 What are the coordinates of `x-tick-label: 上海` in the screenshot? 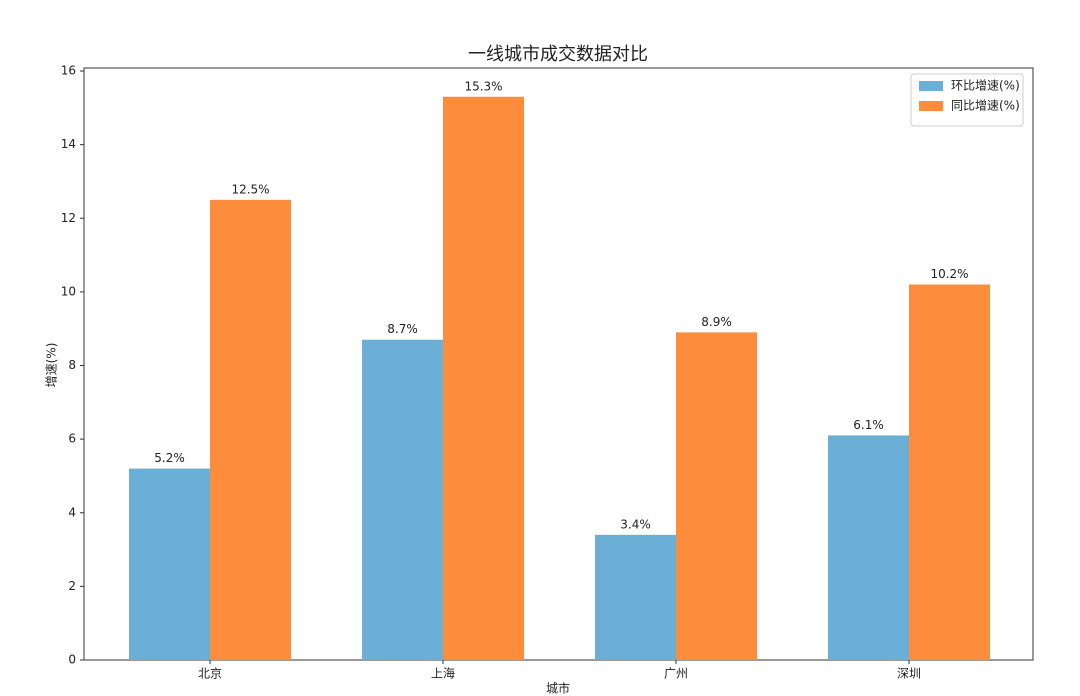 It's located at (443, 673).